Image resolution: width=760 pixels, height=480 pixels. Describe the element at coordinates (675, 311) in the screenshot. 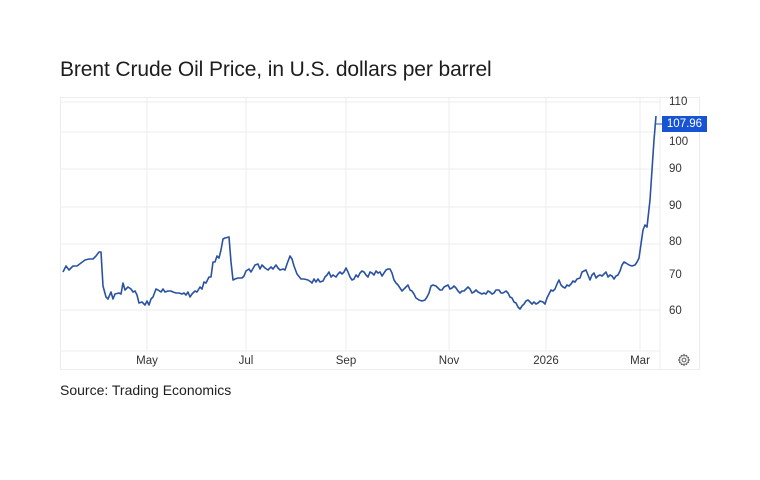

I see `y-tick-label: 60` at that location.